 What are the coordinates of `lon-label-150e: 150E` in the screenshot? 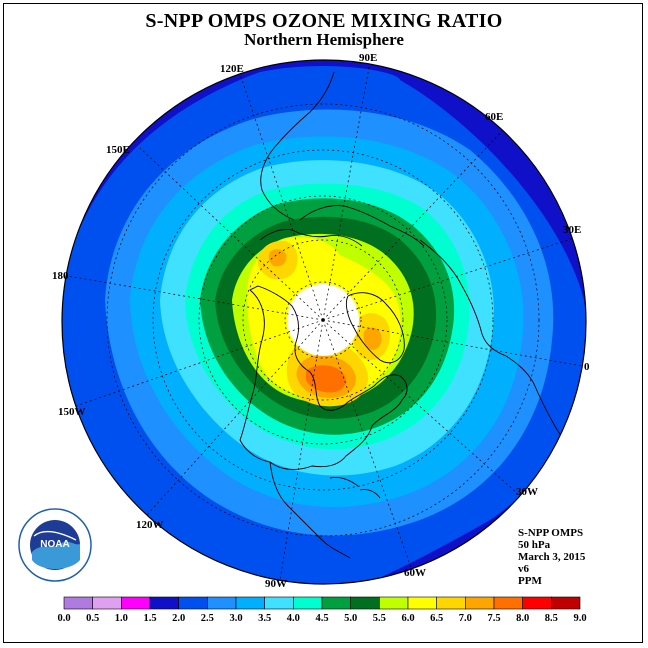 It's located at (118, 150).